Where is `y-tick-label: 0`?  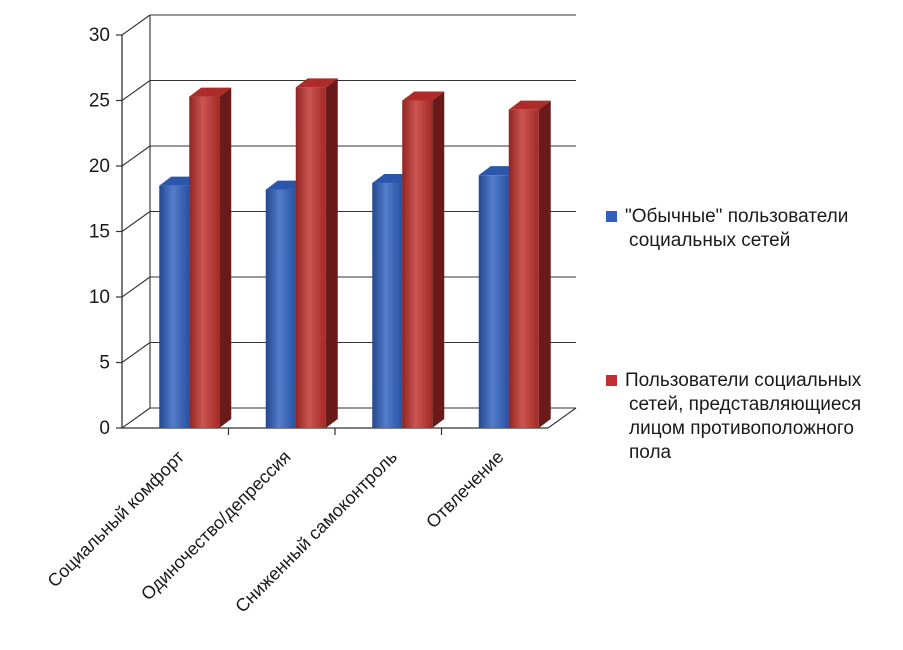 y-tick-label: 0 is located at coordinates (104, 428).